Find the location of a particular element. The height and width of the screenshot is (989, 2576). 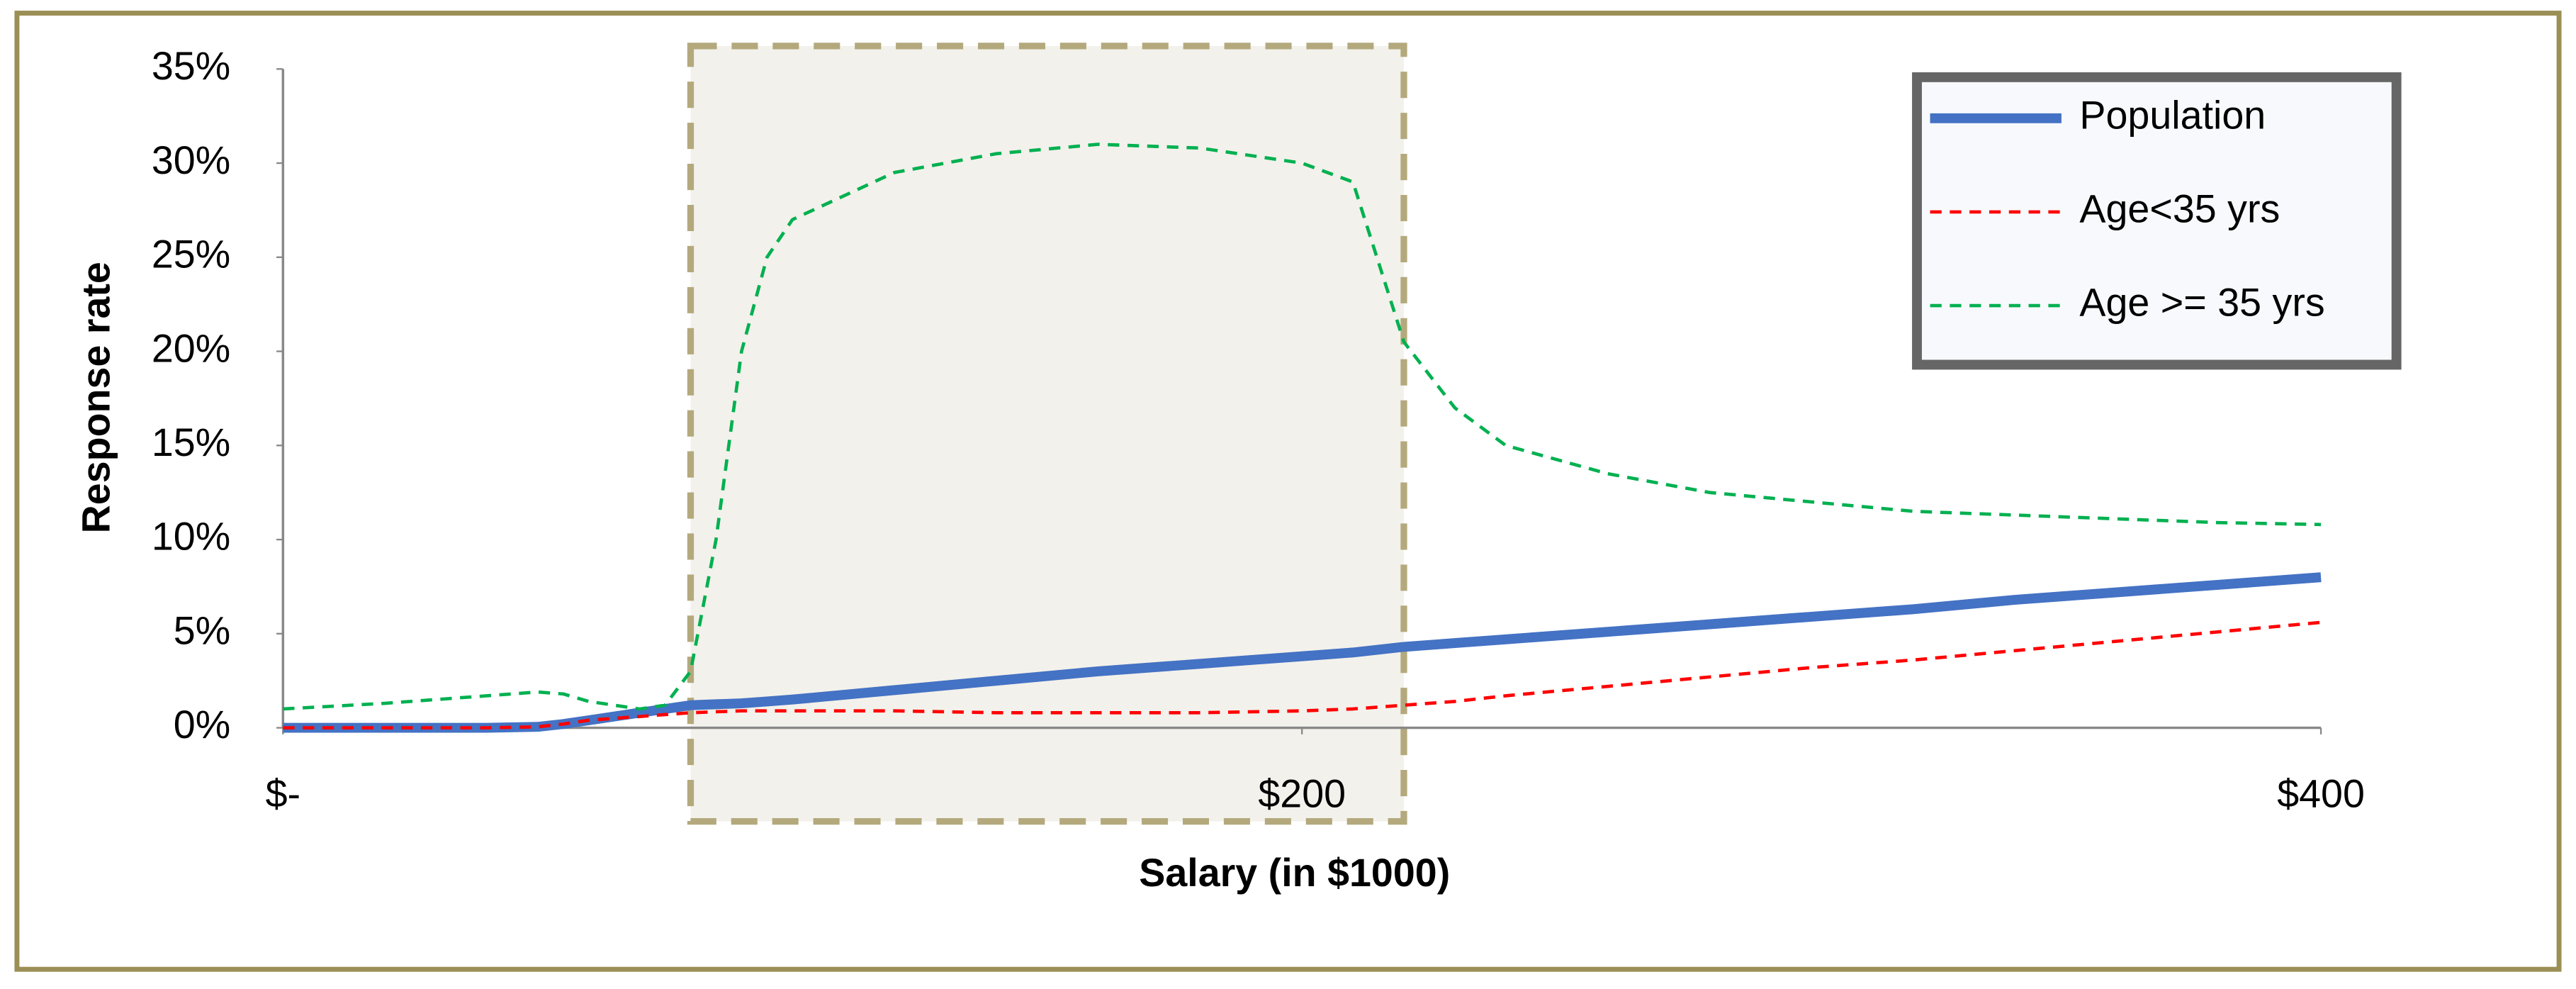

series-line is located at coordinates (1302, 675).